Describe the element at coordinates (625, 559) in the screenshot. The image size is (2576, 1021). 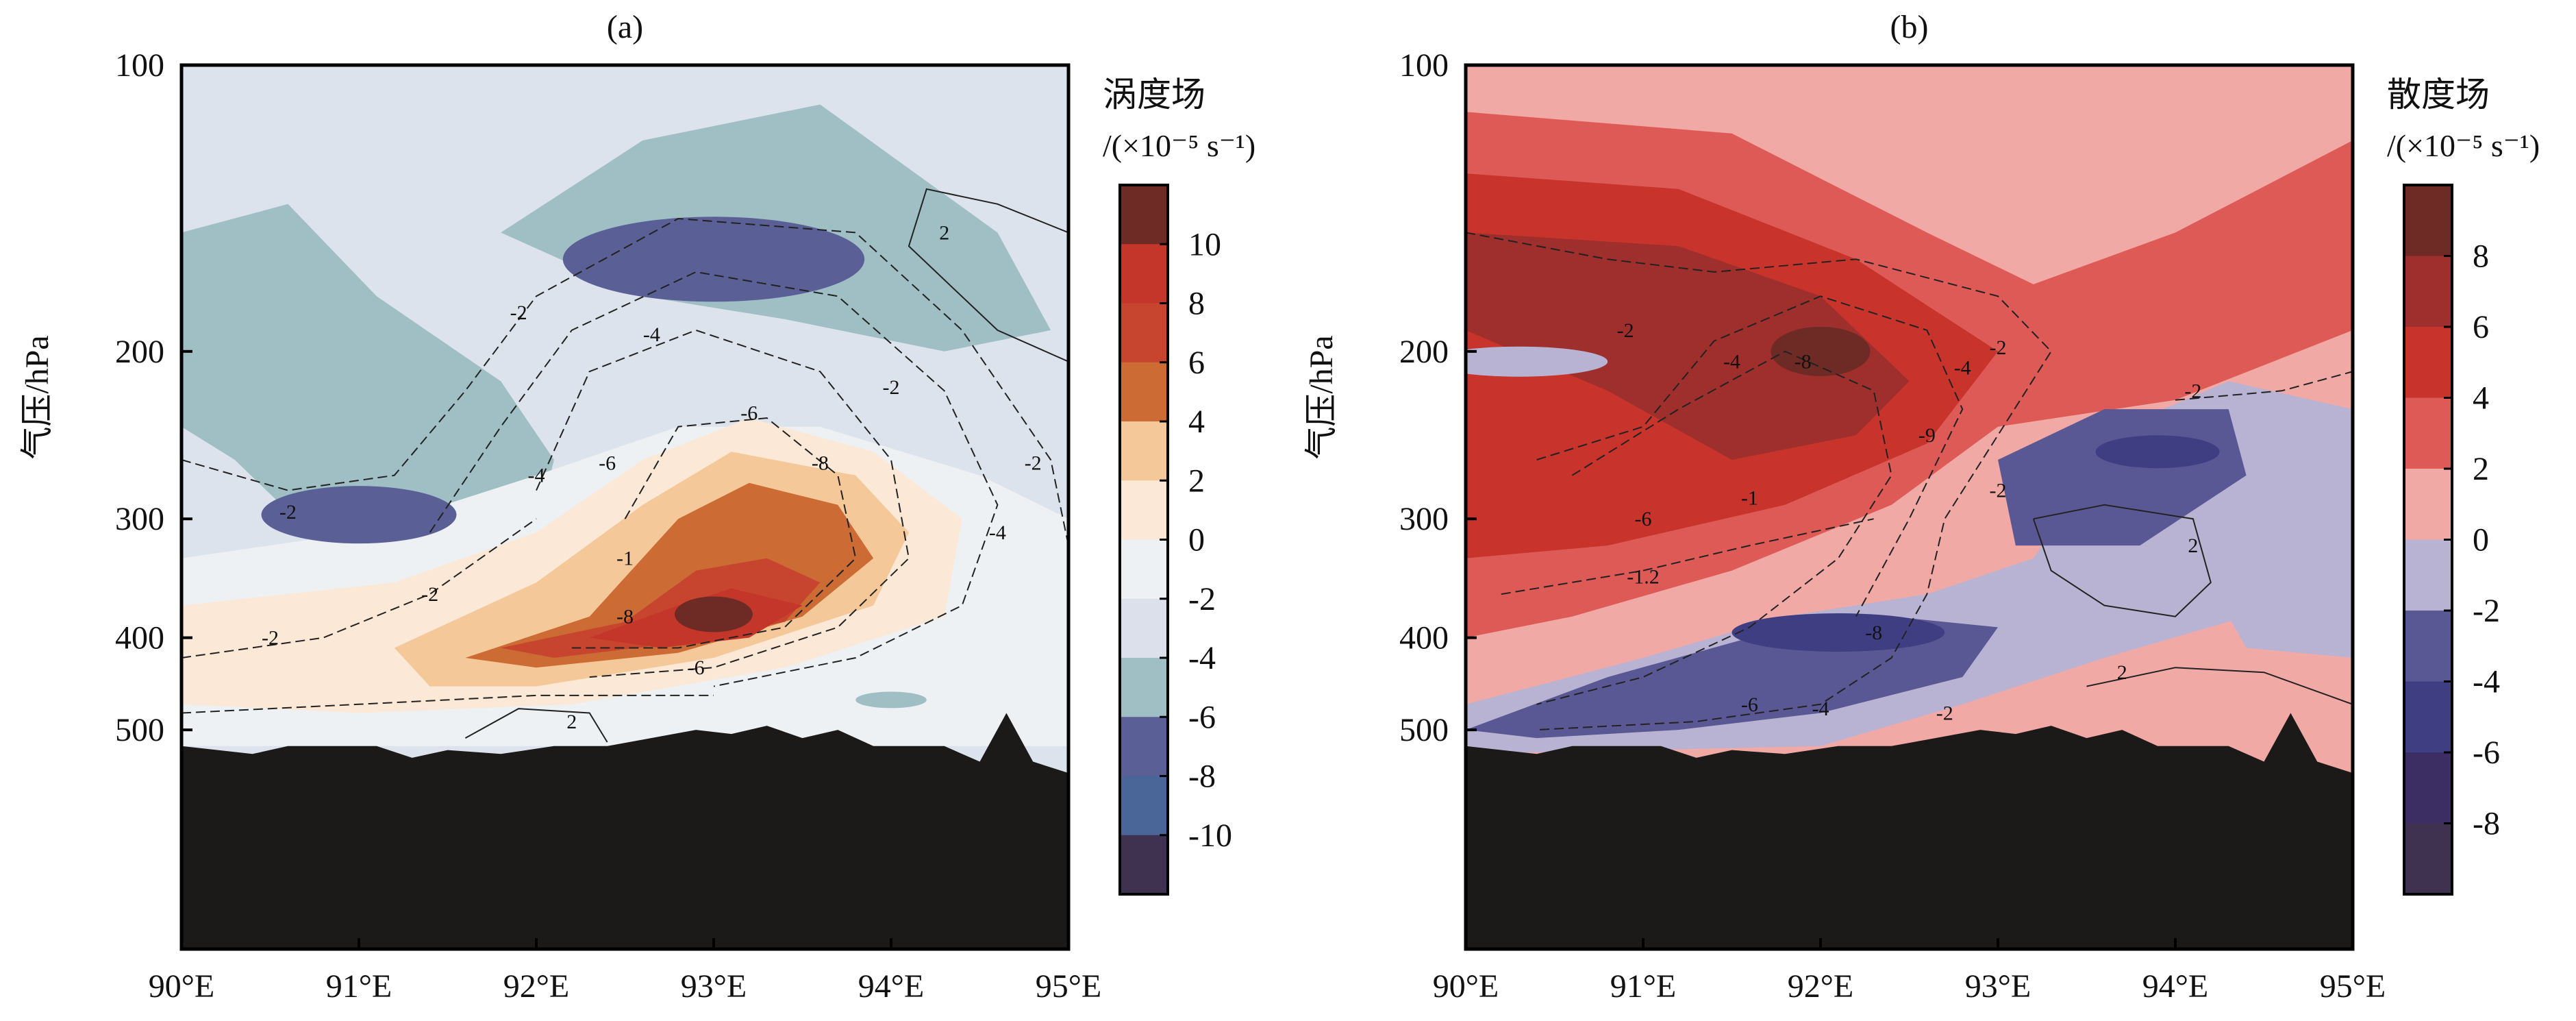
I see `contour-label: -1` at that location.